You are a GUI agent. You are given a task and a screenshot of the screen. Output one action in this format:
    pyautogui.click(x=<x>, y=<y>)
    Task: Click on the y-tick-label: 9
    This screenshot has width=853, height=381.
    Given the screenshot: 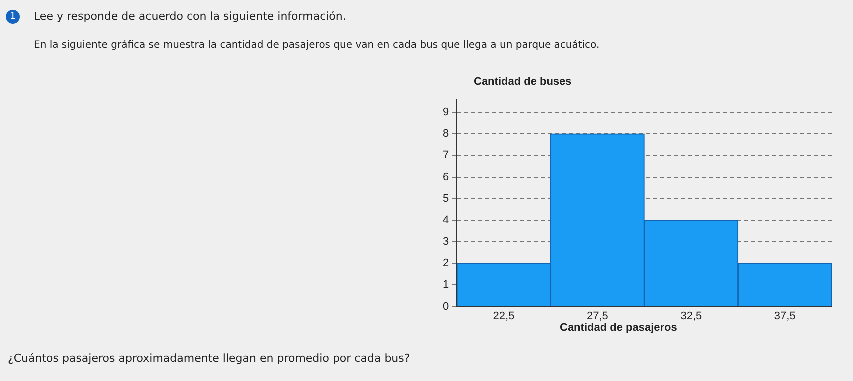 What is the action you would take?
    pyautogui.click(x=446, y=112)
    